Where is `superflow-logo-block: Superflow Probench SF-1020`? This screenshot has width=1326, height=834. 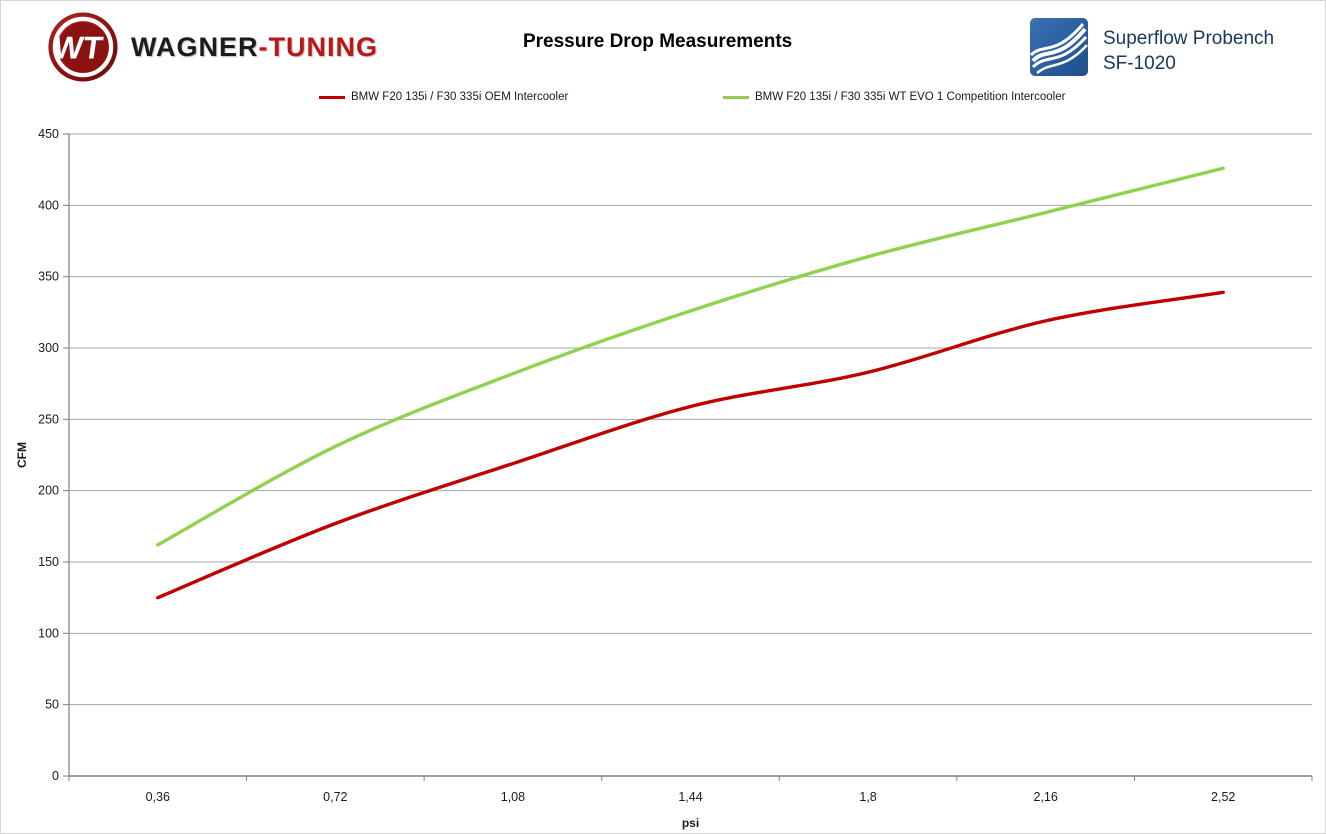 superflow-logo-block: Superflow Probench SF-1020 is located at coordinates (1151, 47).